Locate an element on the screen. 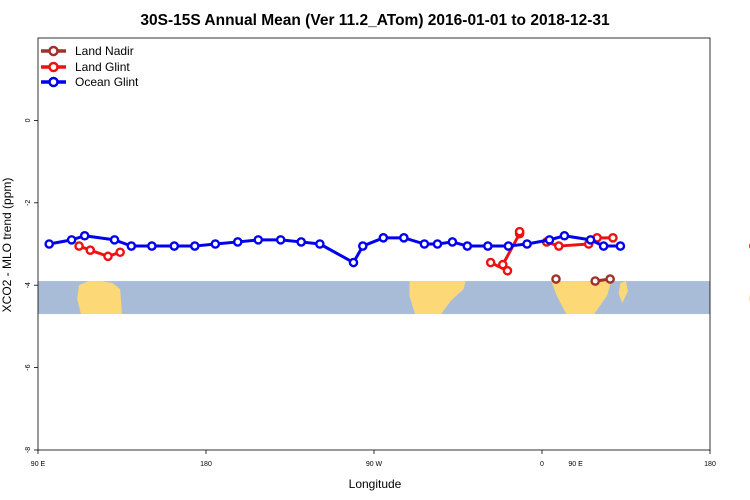 The height and width of the screenshot is (500, 750). legend-entry-land-nadir: Land Nadir is located at coordinates (87, 51).